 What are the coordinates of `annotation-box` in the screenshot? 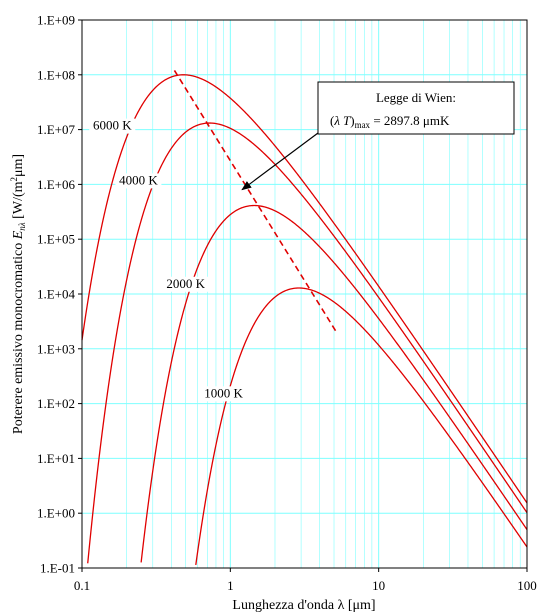 It's located at (416, 108).